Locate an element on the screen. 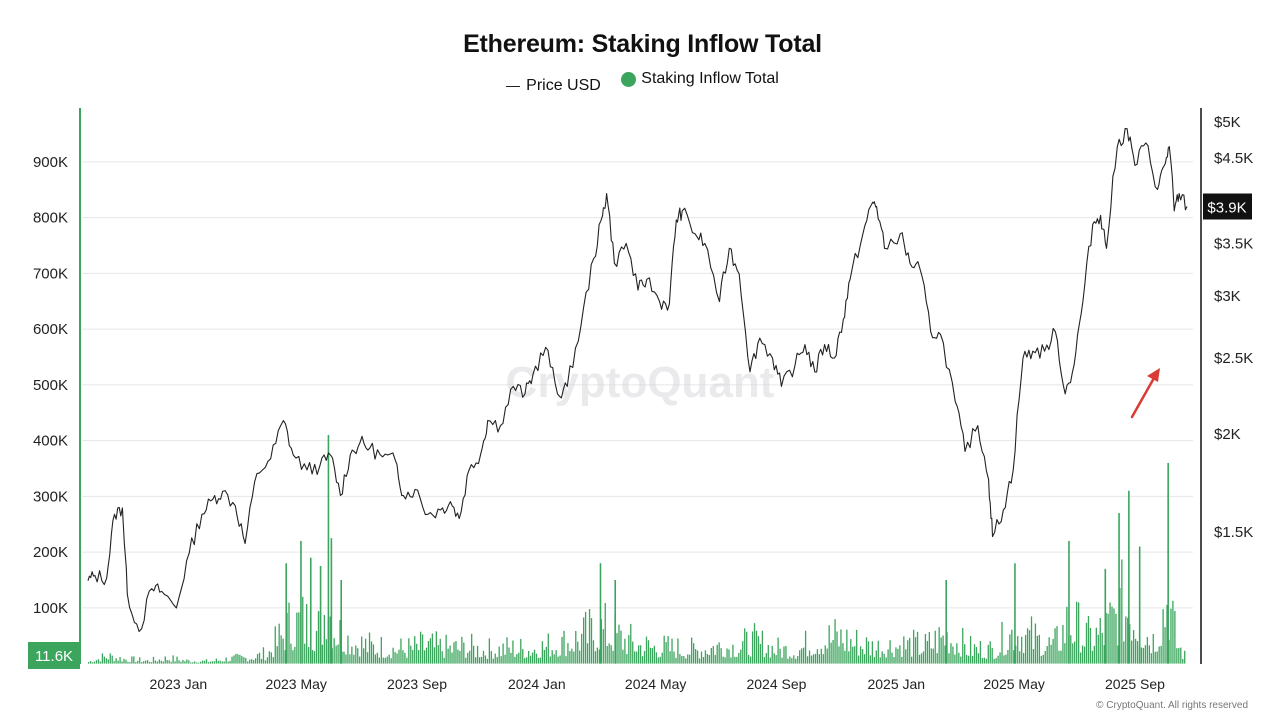  watermark-text: CryptoQuant is located at coordinates (640, 382).